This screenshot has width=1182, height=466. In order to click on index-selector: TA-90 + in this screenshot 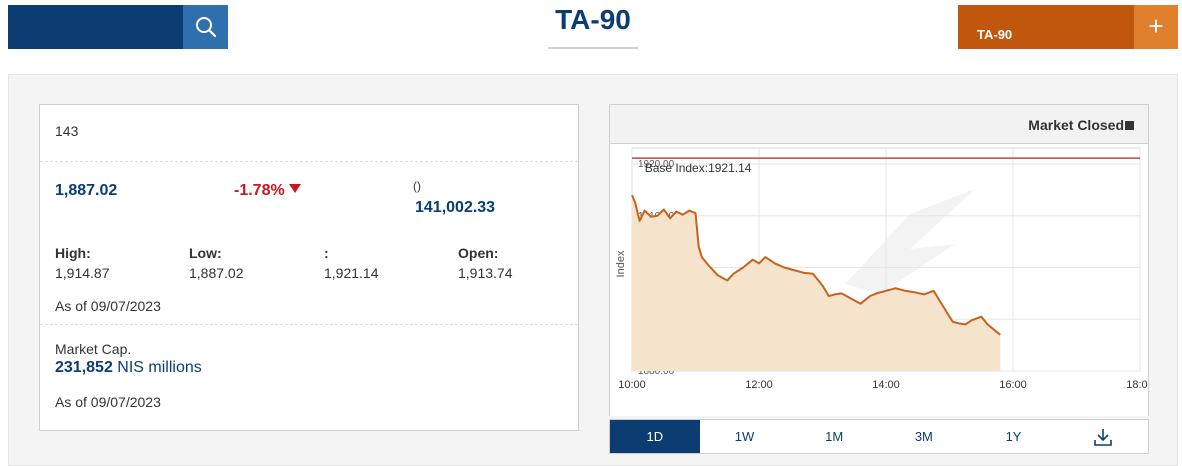, I will do `click(1068, 27)`.